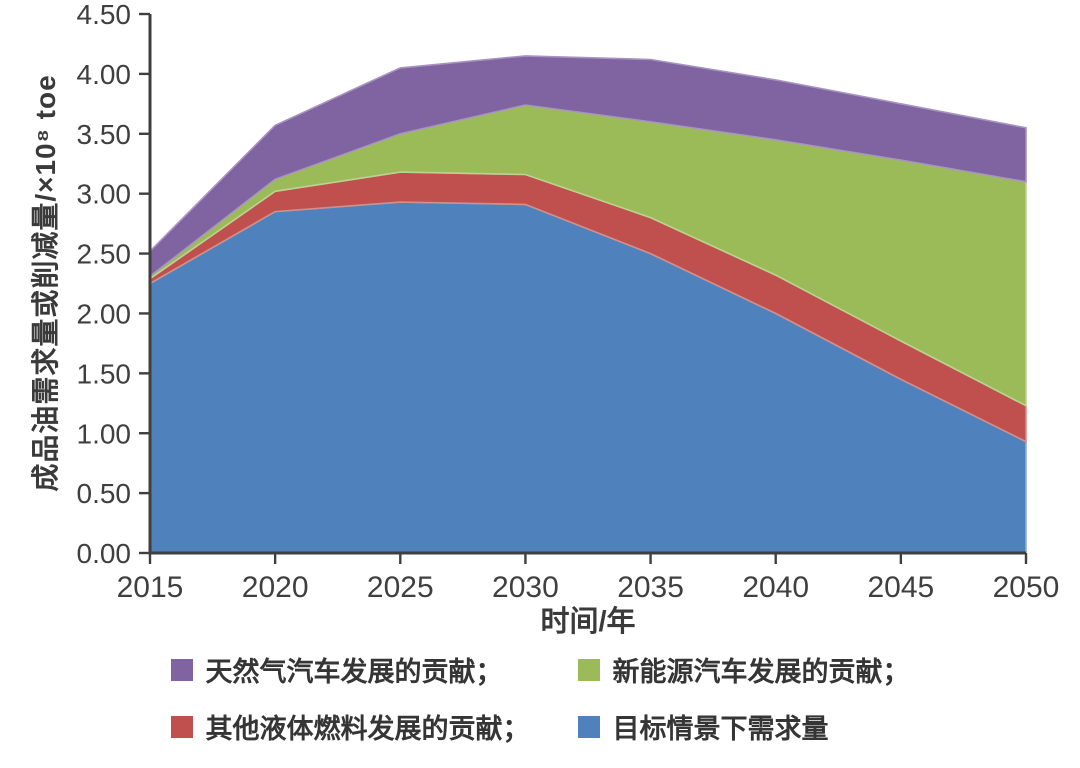  Describe the element at coordinates (104, 493) in the screenshot. I see `y-tick-label: 0.50` at that location.